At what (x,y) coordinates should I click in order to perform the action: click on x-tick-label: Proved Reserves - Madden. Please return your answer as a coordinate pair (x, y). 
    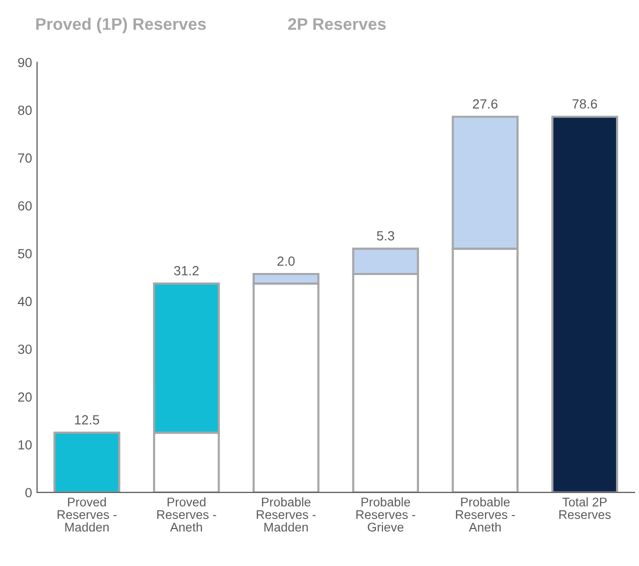
    Looking at the image, I should click on (87, 514).